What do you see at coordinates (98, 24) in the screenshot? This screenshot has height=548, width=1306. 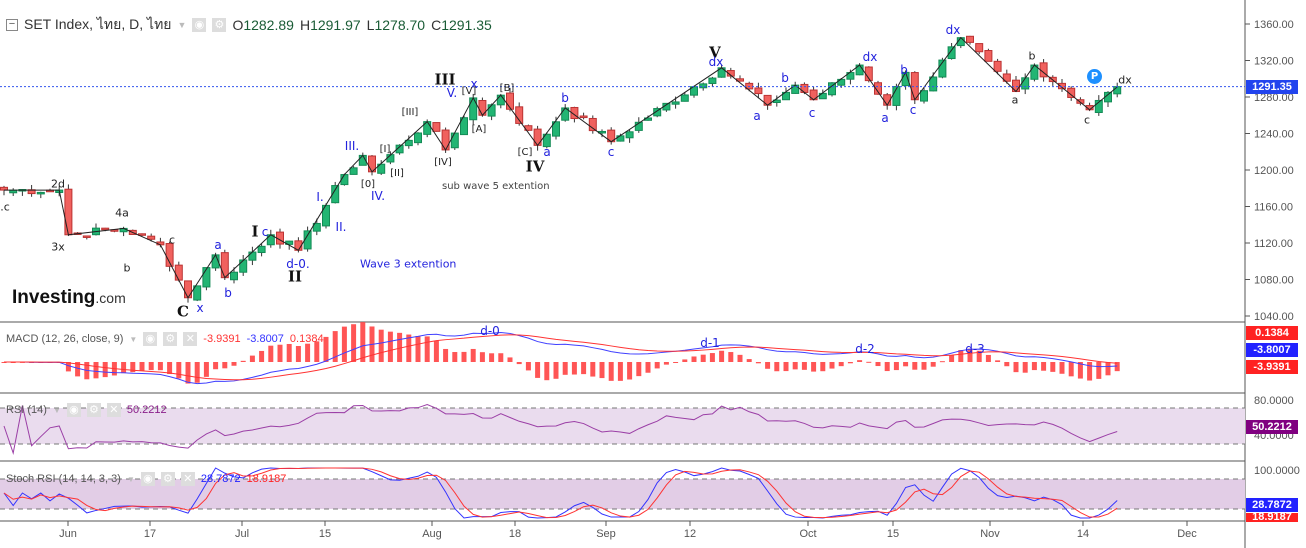 I see `symbol-title: SET Index, ไทย, D, ไทย` at bounding box center [98, 24].